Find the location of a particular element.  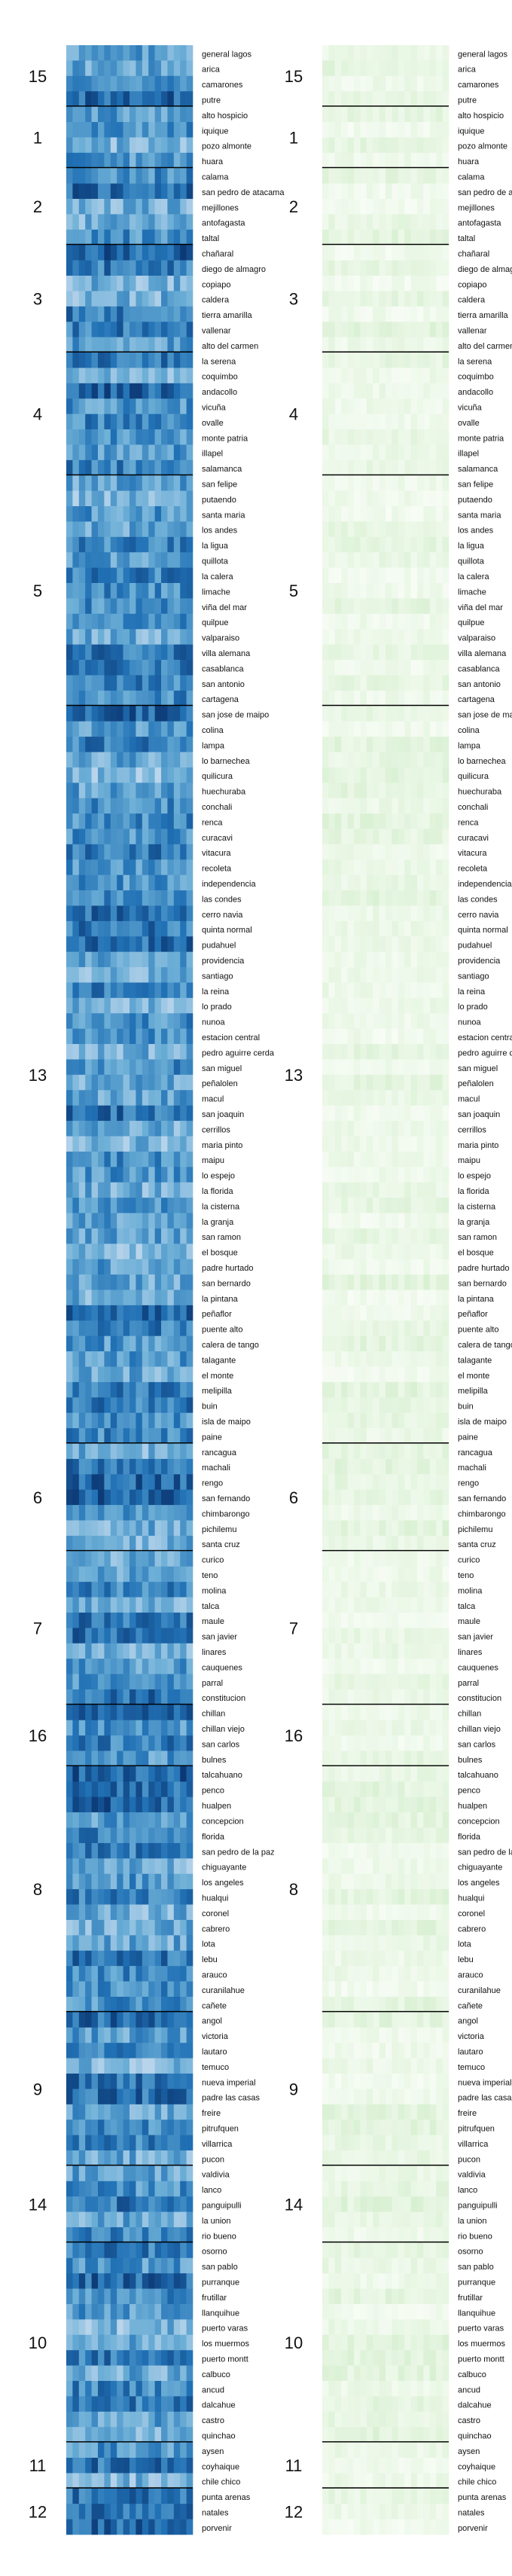

commune-label: mejillones is located at coordinates (220, 208).